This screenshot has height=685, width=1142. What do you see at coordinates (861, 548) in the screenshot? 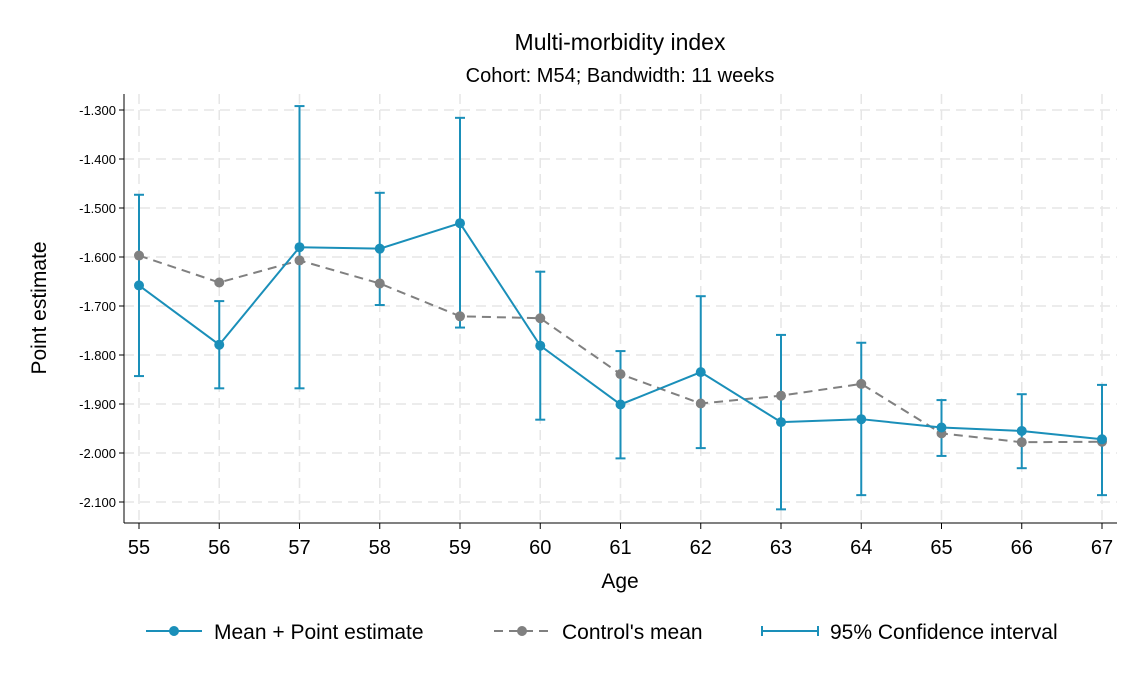
I see `x-tick-label: 64` at bounding box center [861, 548].